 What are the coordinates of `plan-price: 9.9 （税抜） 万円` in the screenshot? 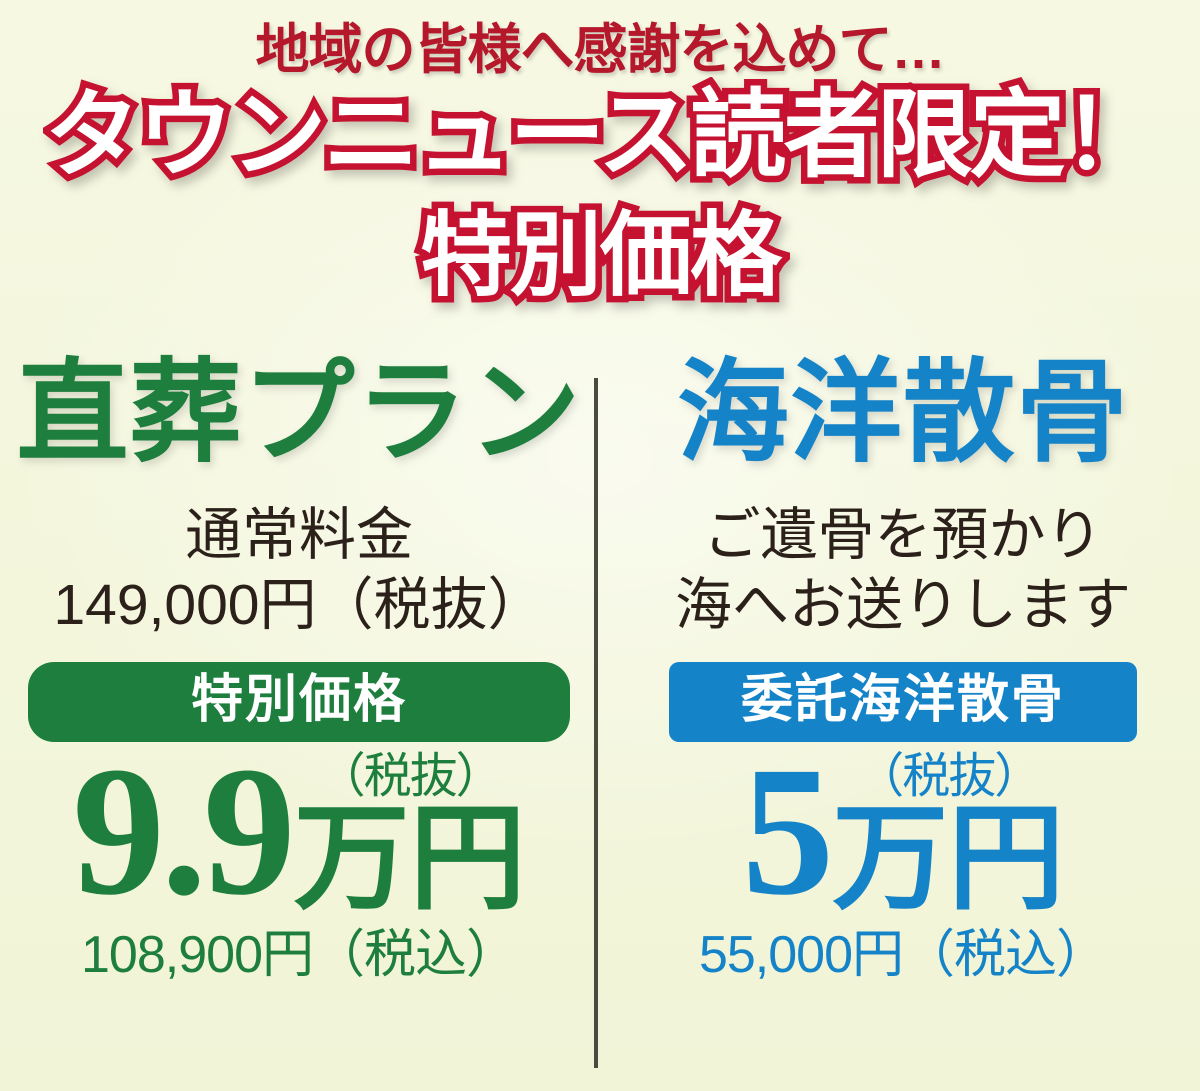 It's located at (299, 831).